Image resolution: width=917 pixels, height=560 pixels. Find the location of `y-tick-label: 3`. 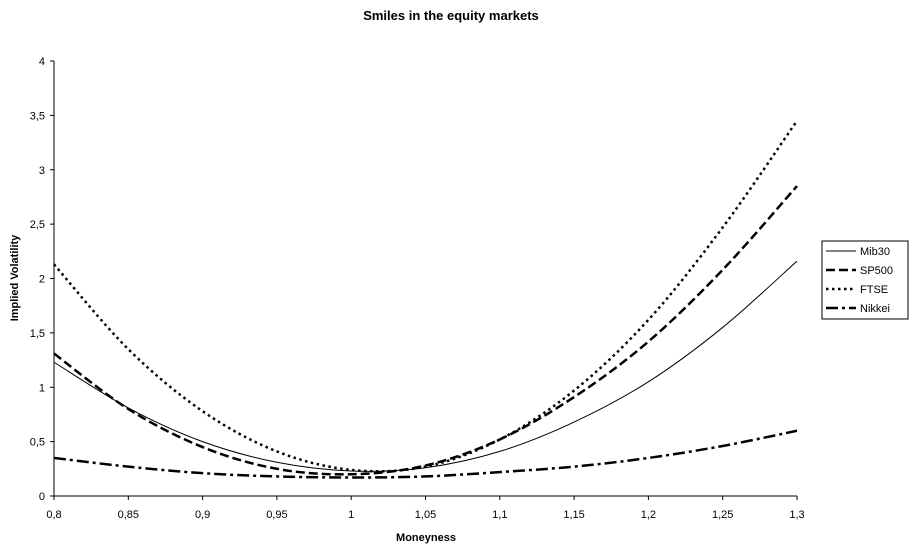

y-tick-label: 3 is located at coordinates (42, 171).